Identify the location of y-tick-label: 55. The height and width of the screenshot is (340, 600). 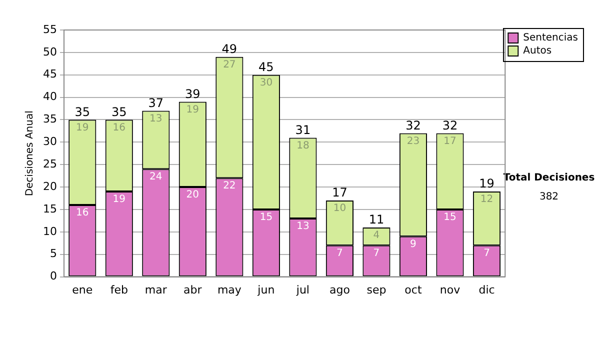
(49, 29).